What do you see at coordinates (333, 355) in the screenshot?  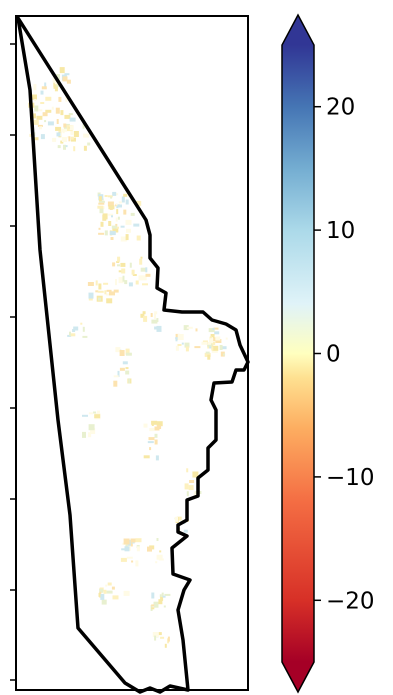 I see `colorbar-tick-label: 0` at bounding box center [333, 355].